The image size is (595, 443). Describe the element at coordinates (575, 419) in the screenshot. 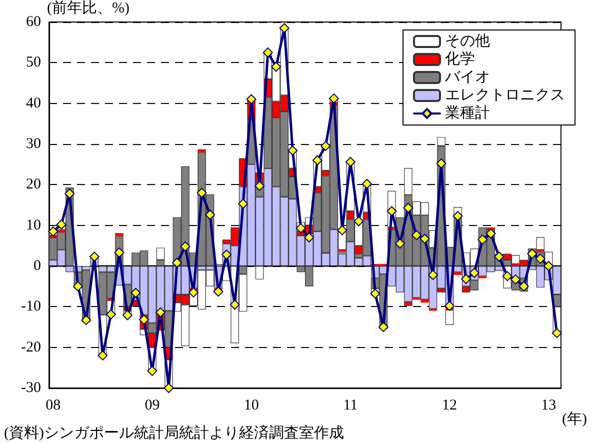

I see `x-axis-title: (年)` at that location.